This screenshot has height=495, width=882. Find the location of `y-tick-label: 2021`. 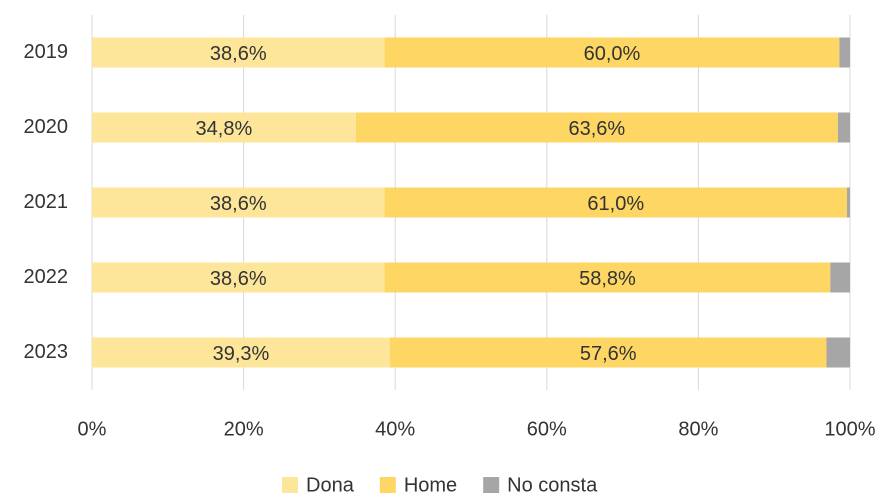

y-tick-label: 2021 is located at coordinates (46, 202).